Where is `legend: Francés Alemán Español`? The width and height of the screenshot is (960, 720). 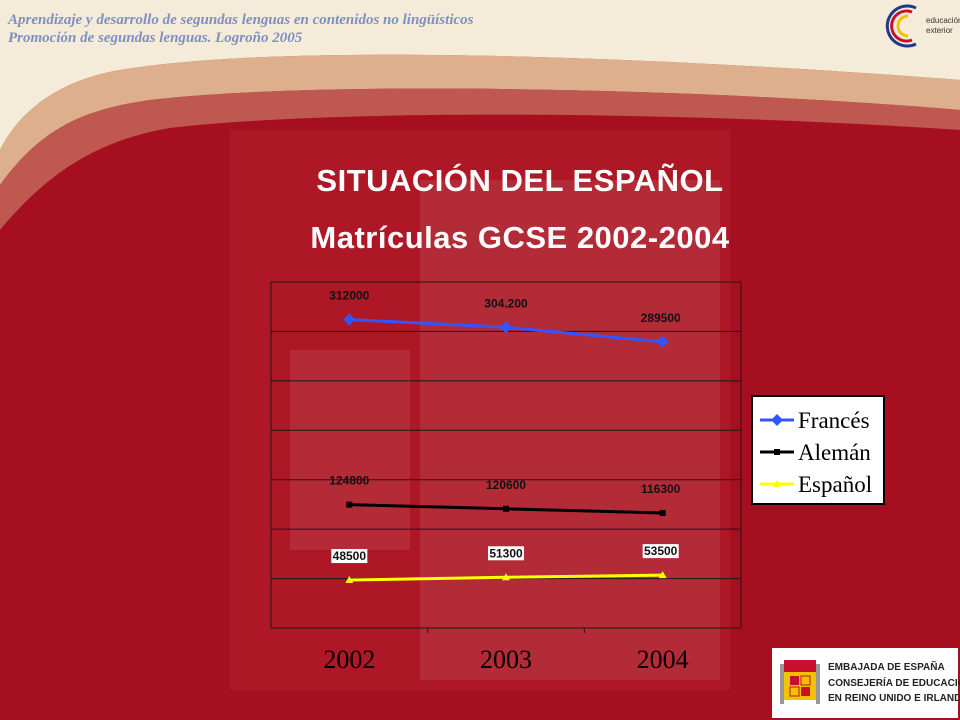
legend: Francés Alemán Español is located at coordinates (818, 450).